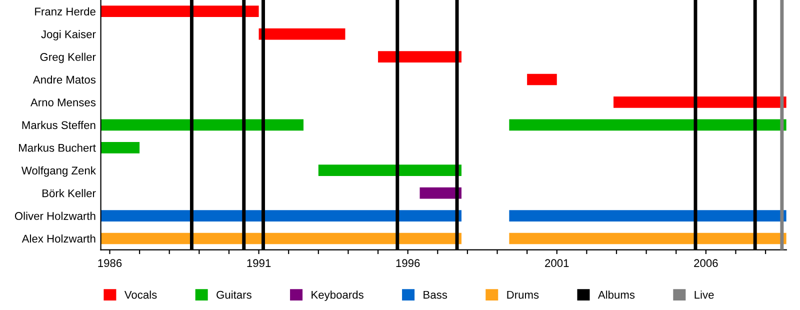 The width and height of the screenshot is (800, 310). Describe the element at coordinates (234, 294) in the screenshot. I see `legend-label: Guitars` at that location.